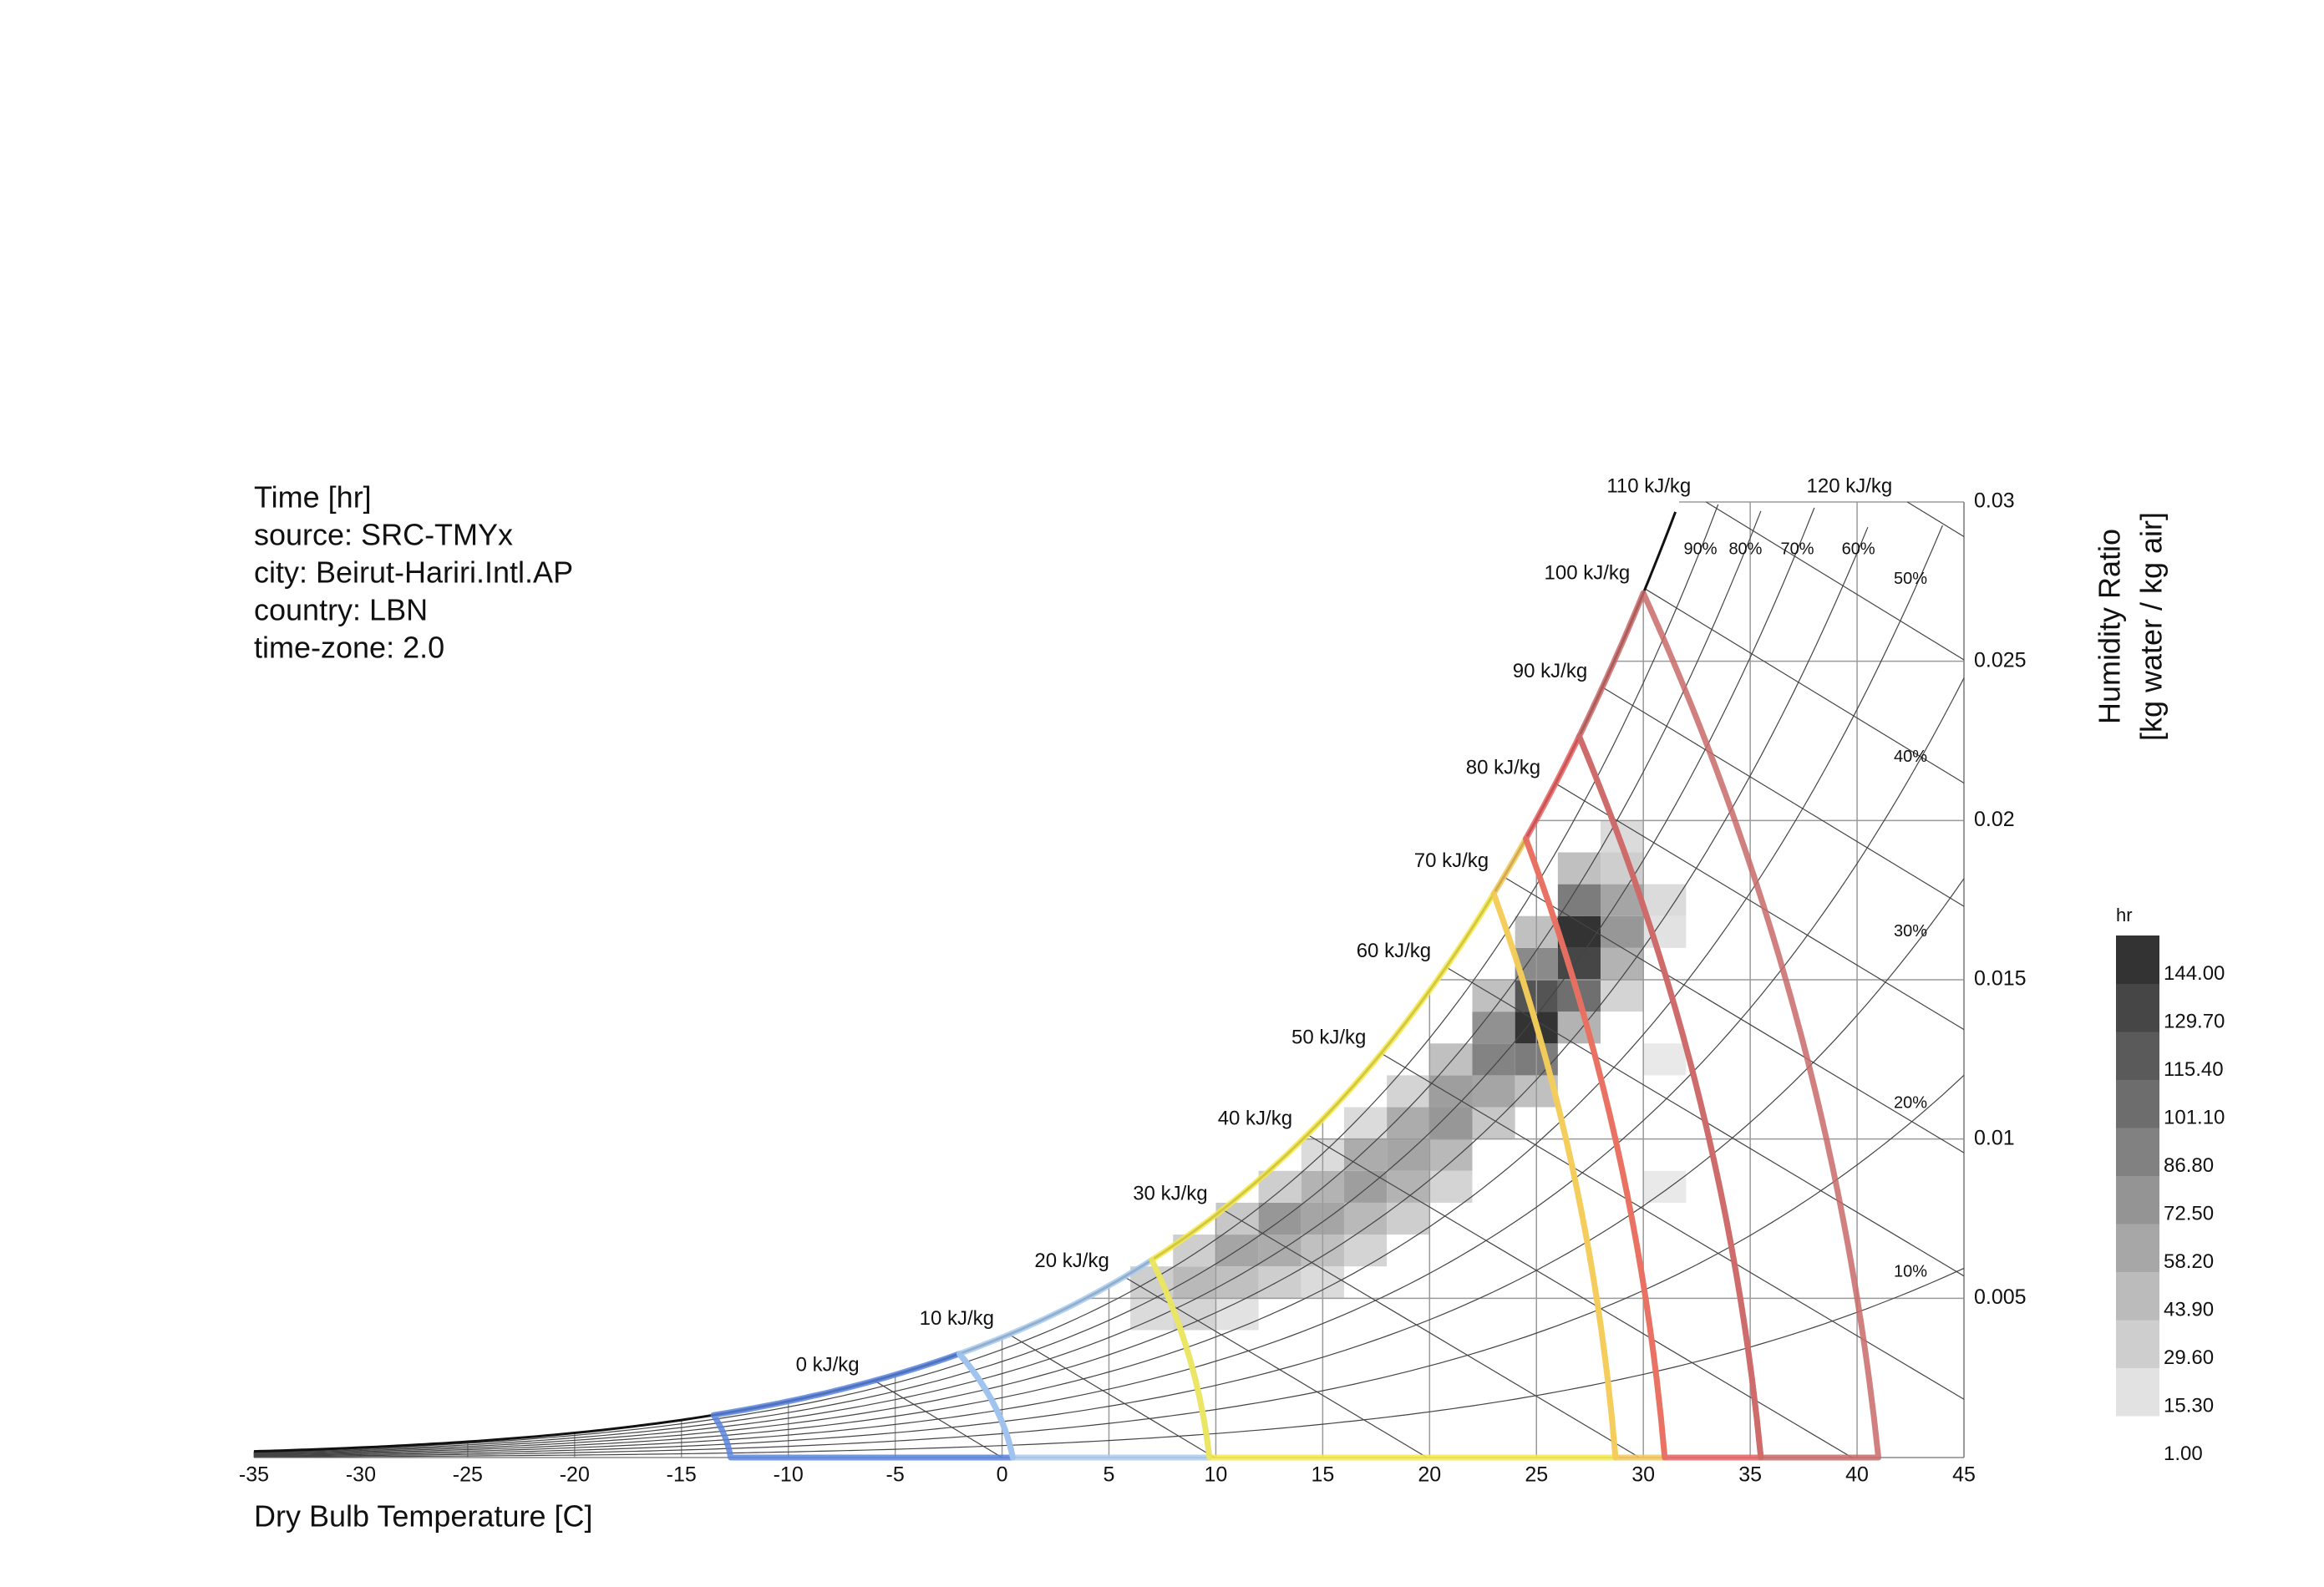 This screenshot has height=1587, width=2324. I want to click on enthalpy-label: 50 kJ/kg, so click(1328, 1037).